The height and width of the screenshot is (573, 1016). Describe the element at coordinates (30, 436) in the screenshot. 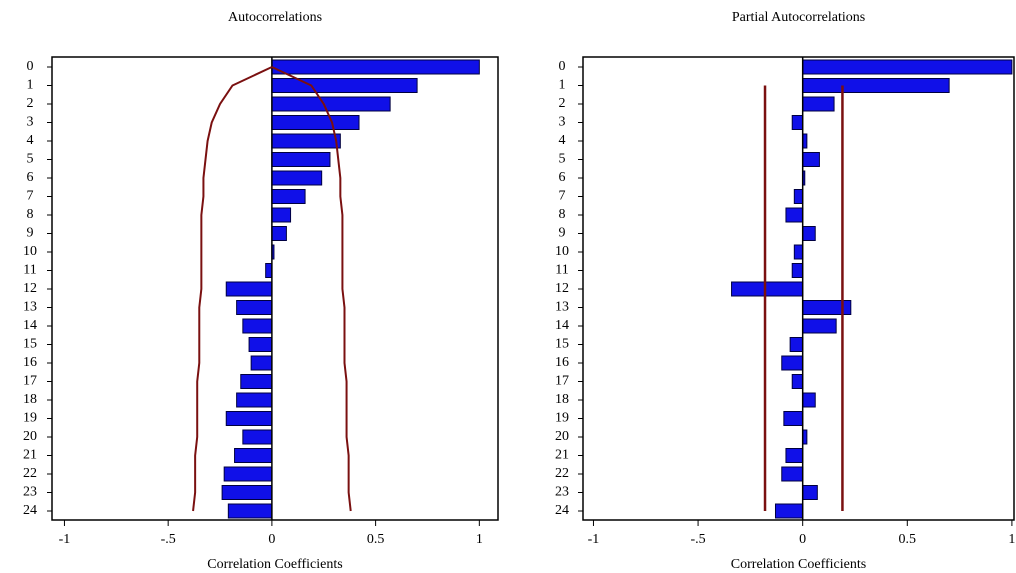

I see `y-tick-label: 20` at that location.